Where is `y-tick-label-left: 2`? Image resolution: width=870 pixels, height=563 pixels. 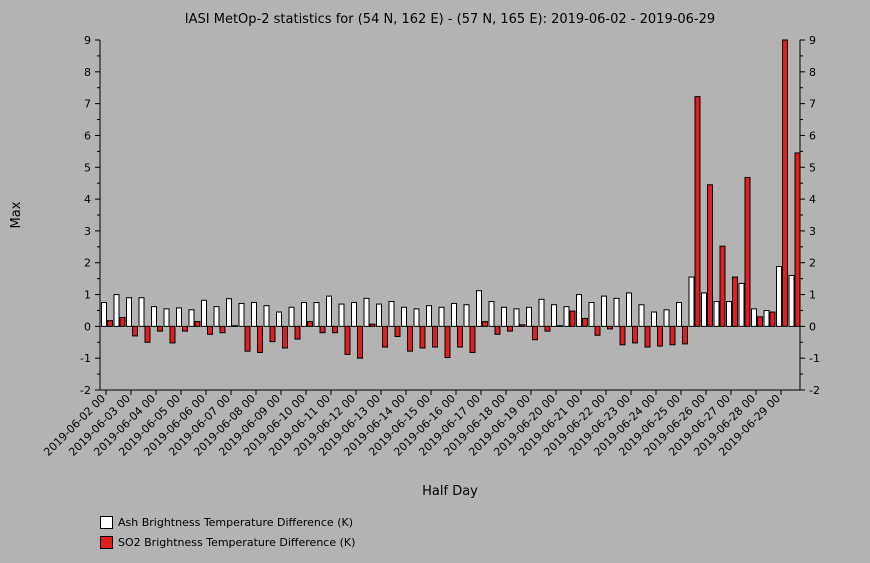 y-tick-label-left: 2 is located at coordinates (87, 263).